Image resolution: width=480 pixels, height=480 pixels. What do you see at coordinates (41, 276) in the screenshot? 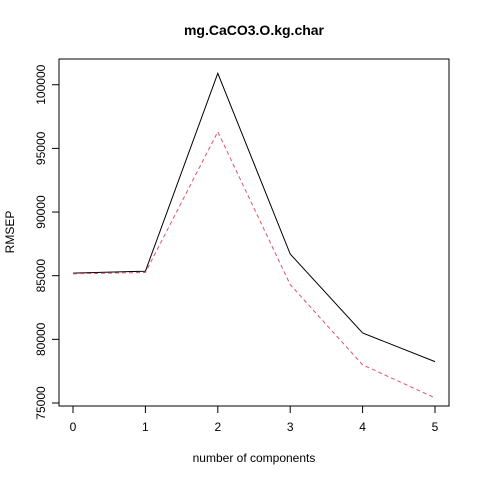
I see `y-tick-label: 85000` at bounding box center [41, 276].